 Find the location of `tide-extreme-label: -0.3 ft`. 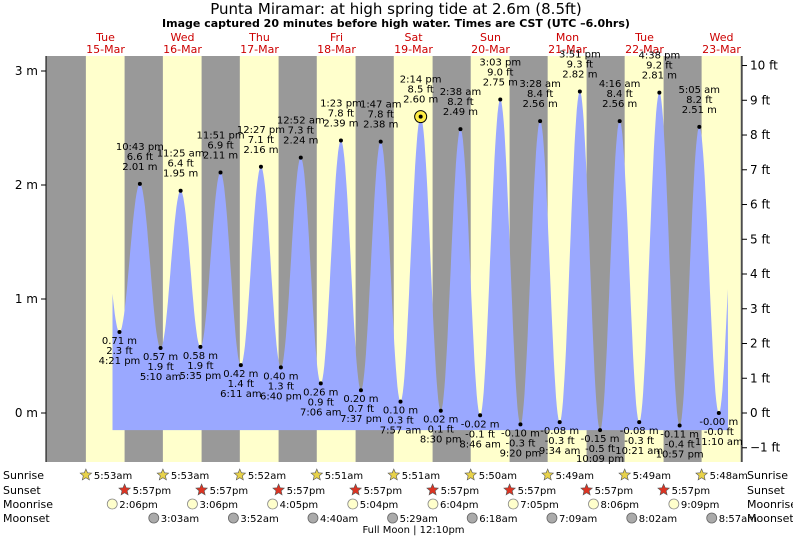

tide-extreme-label: -0.3 ft is located at coordinates (639, 441).